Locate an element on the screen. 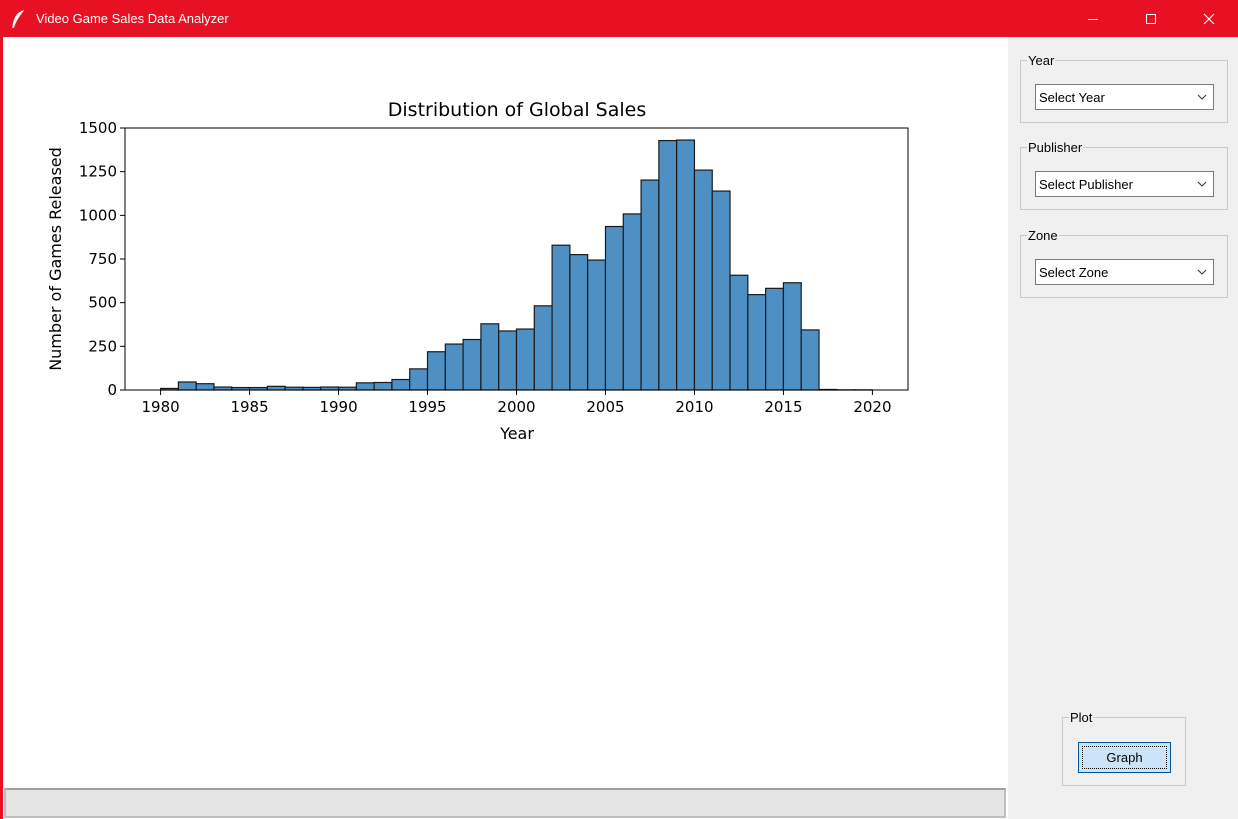 This screenshot has width=1238, height=819. y-tick-label: 1500 is located at coordinates (98, 128).